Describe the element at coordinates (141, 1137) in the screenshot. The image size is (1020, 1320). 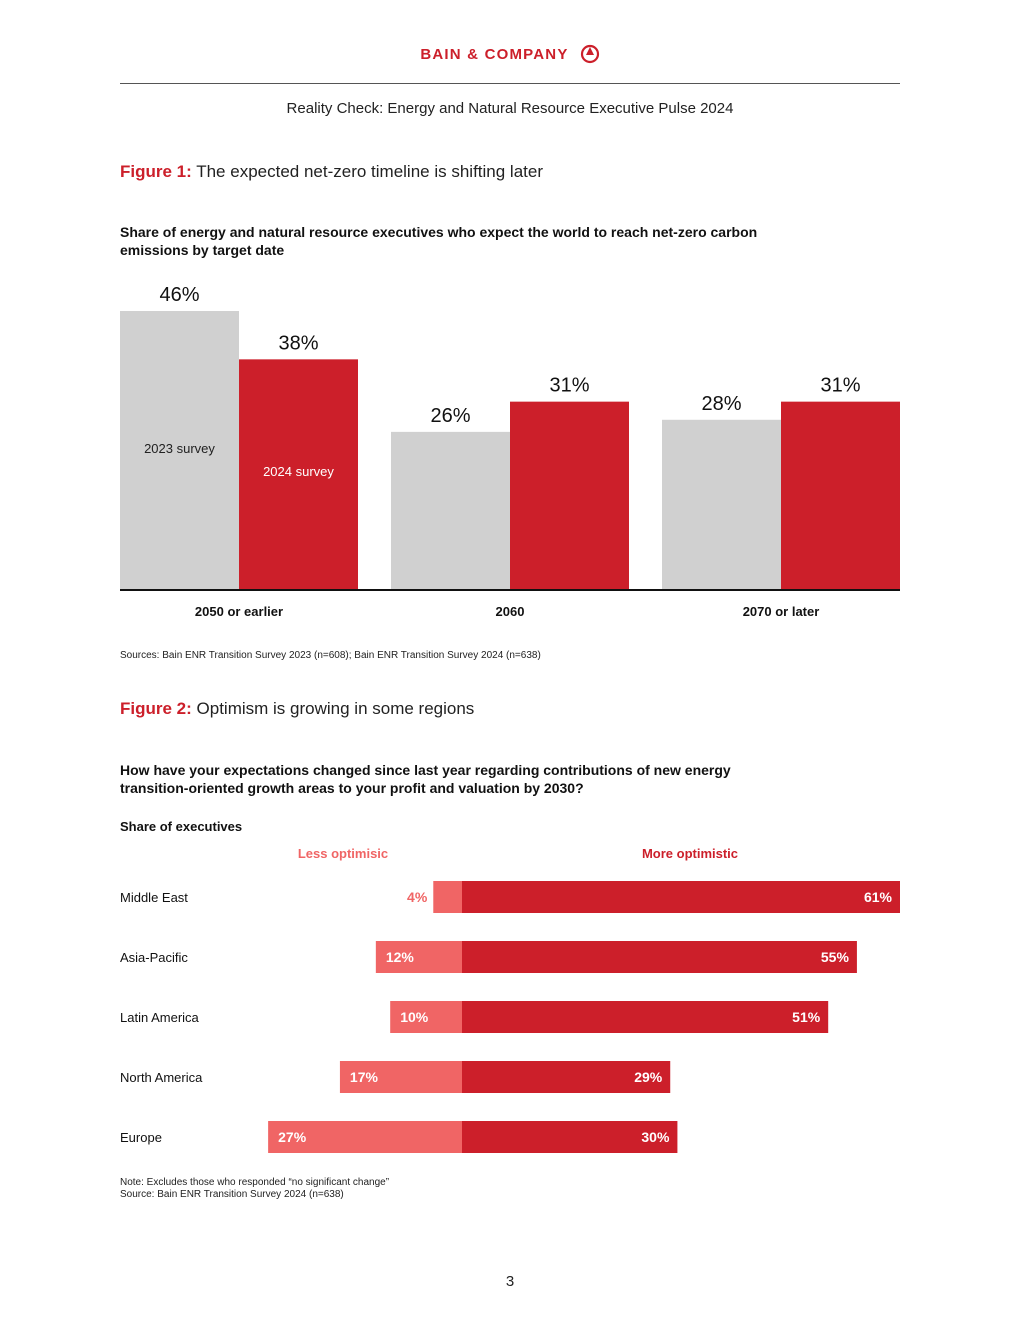
I see `region-label-europe: Europe` at that location.